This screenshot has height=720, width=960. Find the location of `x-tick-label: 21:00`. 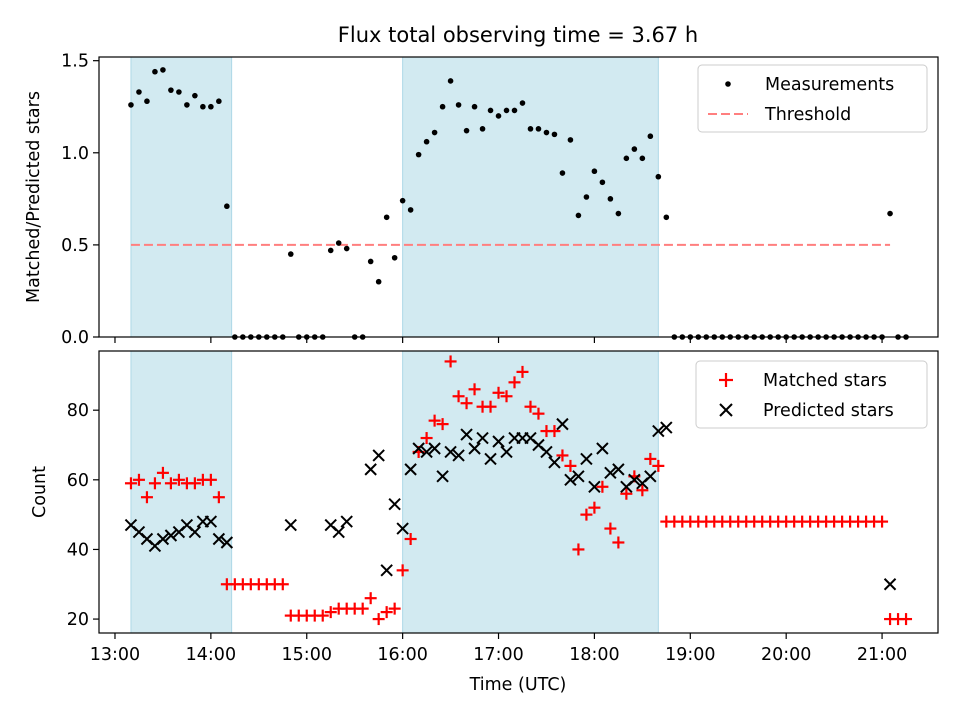

x-tick-label: 21:00 is located at coordinates (882, 655).